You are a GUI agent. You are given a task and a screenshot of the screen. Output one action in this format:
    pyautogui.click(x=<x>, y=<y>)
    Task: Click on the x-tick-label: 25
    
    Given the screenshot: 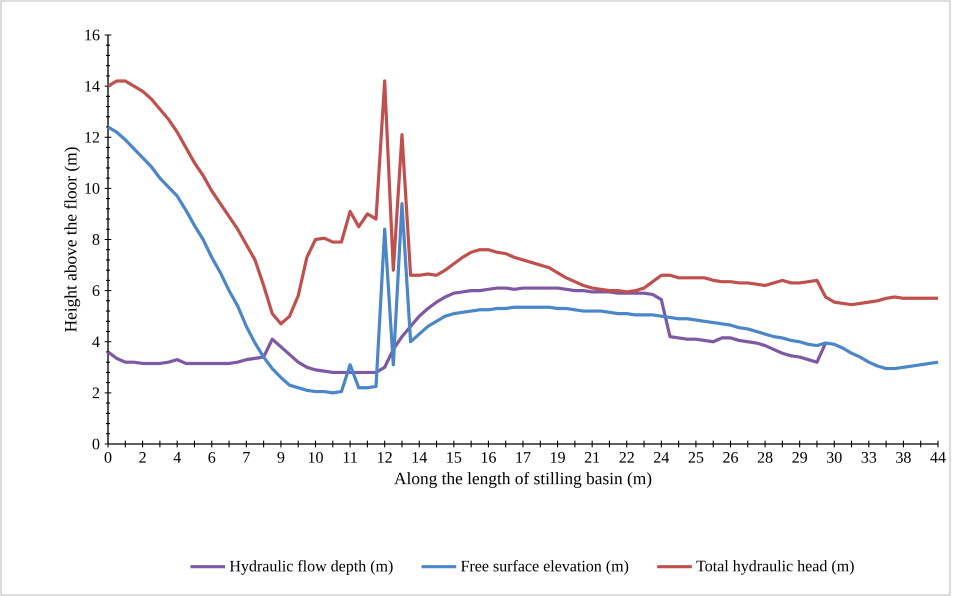 What is the action you would take?
    pyautogui.click(x=696, y=457)
    